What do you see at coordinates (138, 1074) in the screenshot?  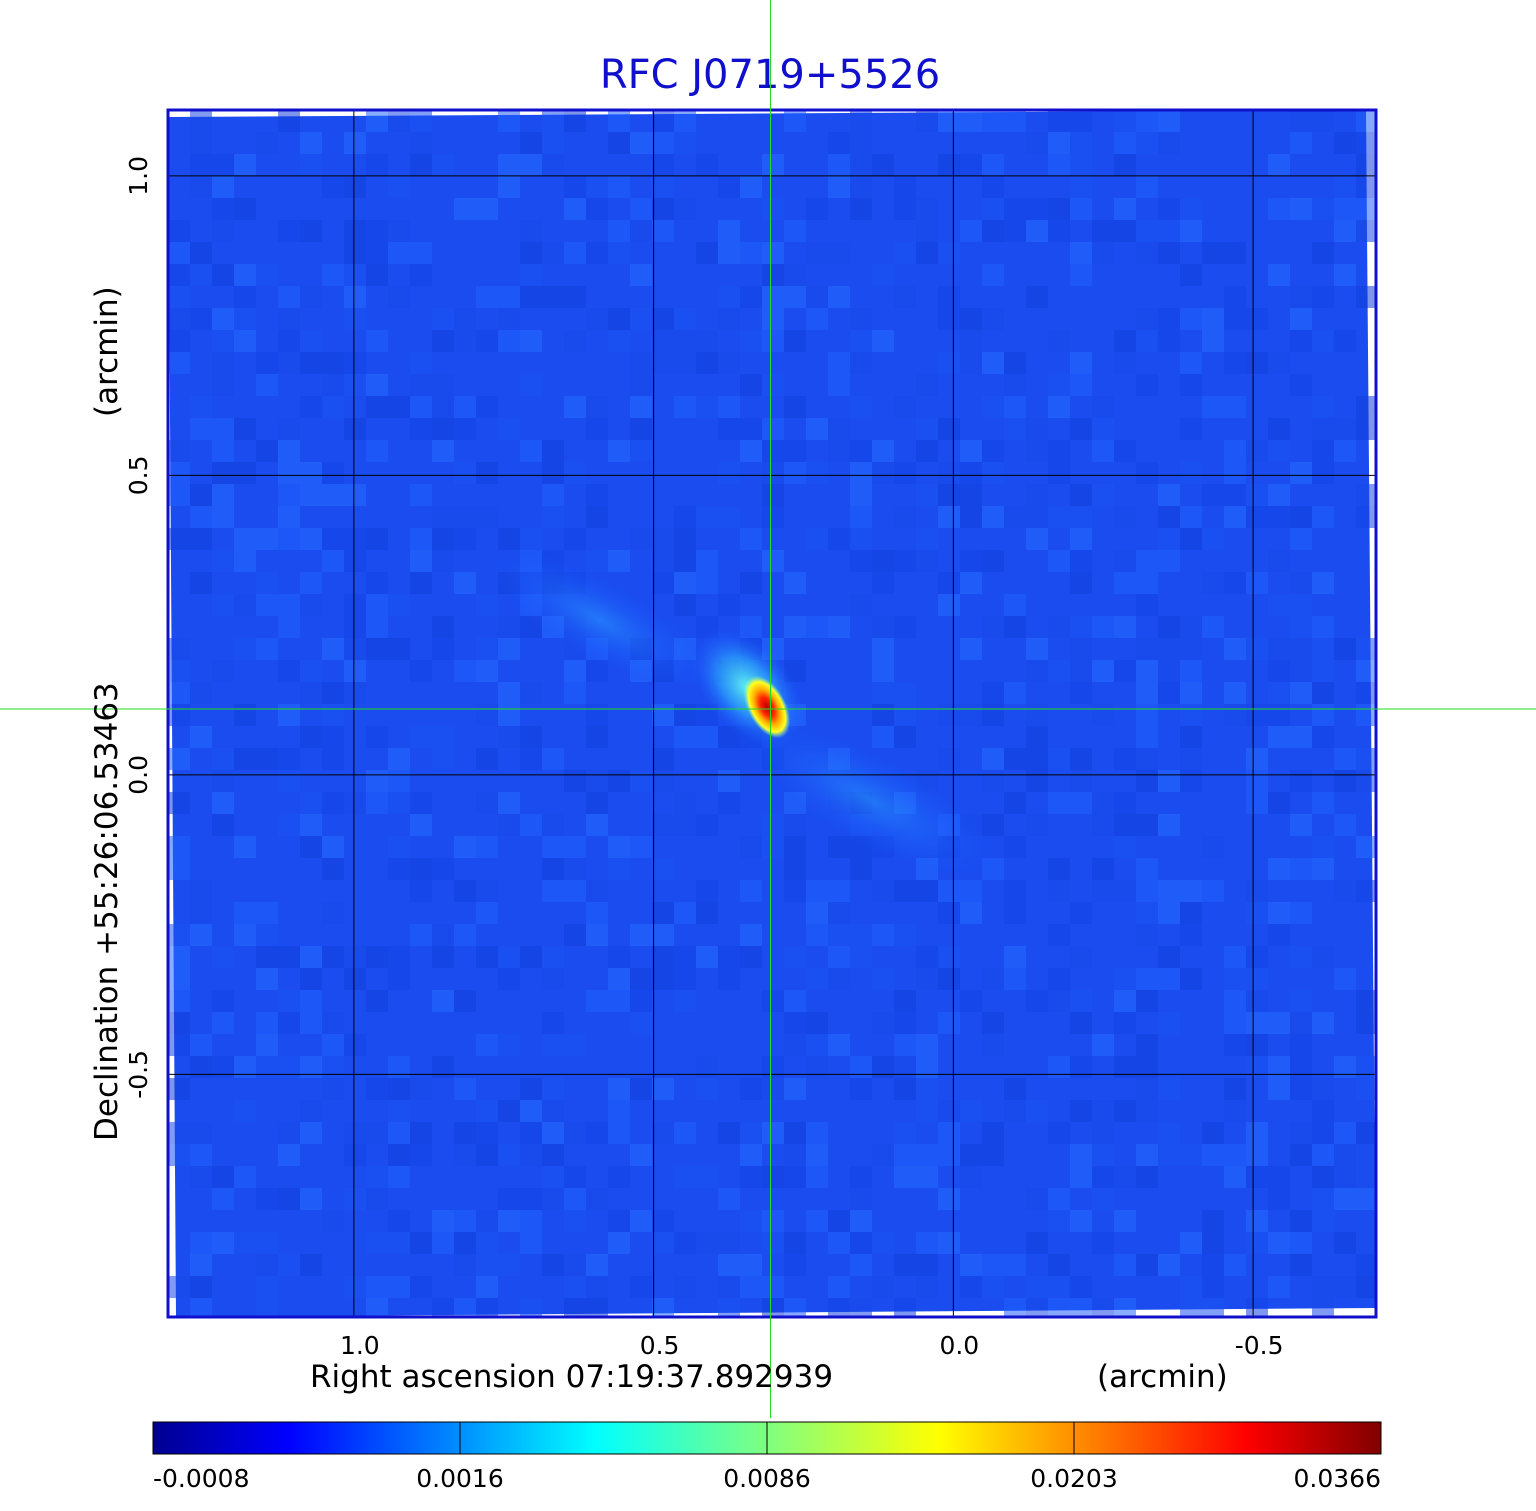 I see `y-tick-label: -0.5` at bounding box center [138, 1074].